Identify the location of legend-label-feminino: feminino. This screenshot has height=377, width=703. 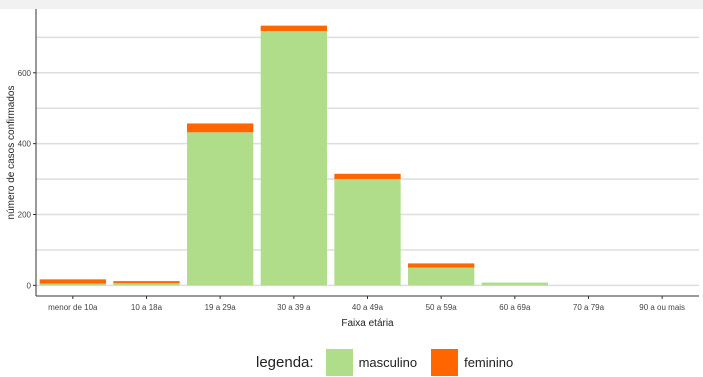
(489, 362).